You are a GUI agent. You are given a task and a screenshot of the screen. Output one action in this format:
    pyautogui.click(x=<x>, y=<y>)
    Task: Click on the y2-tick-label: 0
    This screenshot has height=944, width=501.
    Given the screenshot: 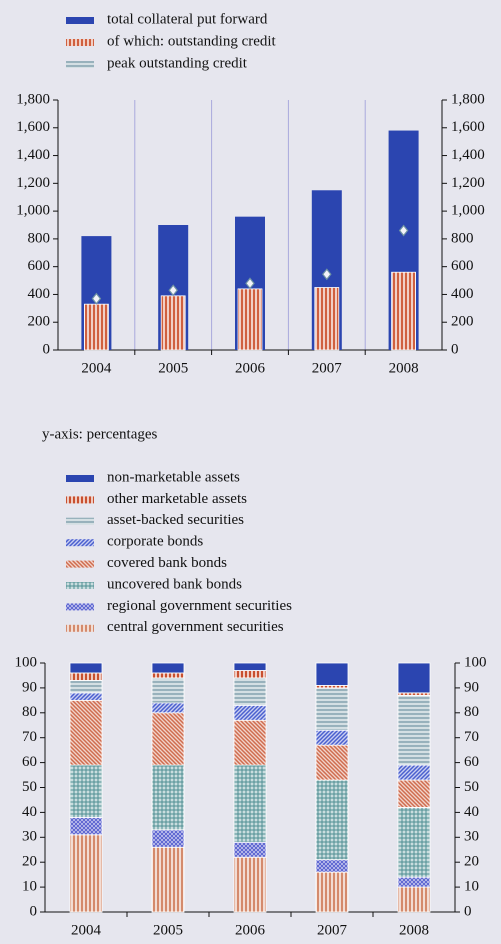 What is the action you would take?
    pyautogui.click(x=455, y=349)
    